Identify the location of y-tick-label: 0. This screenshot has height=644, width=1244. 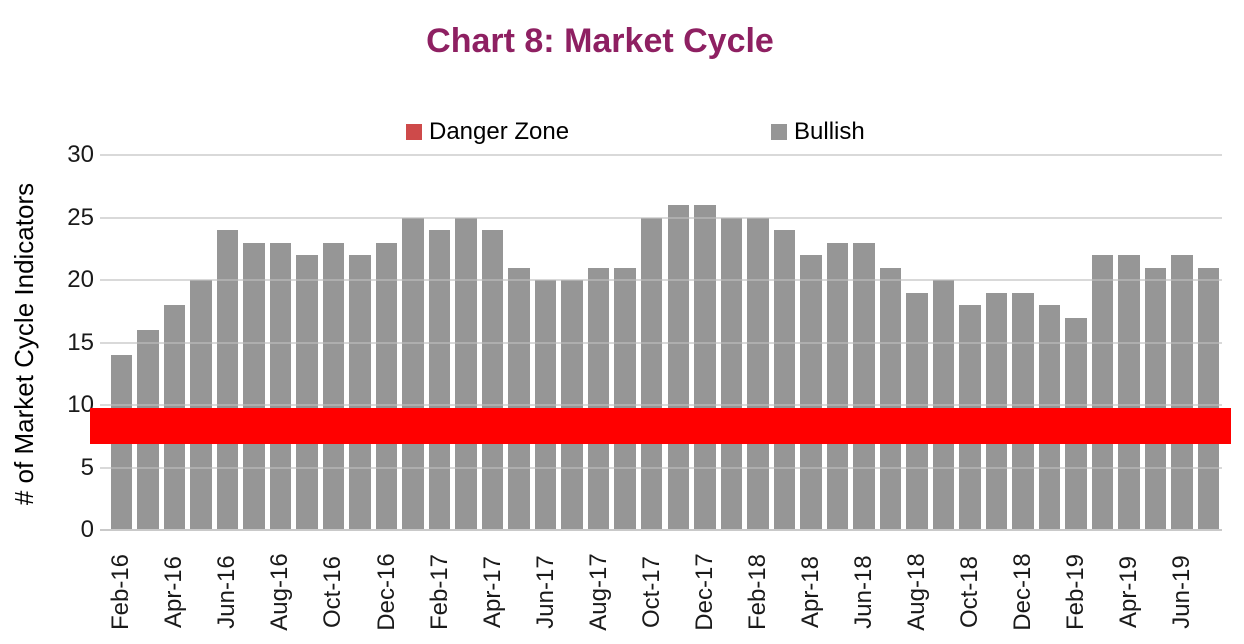
(87, 529).